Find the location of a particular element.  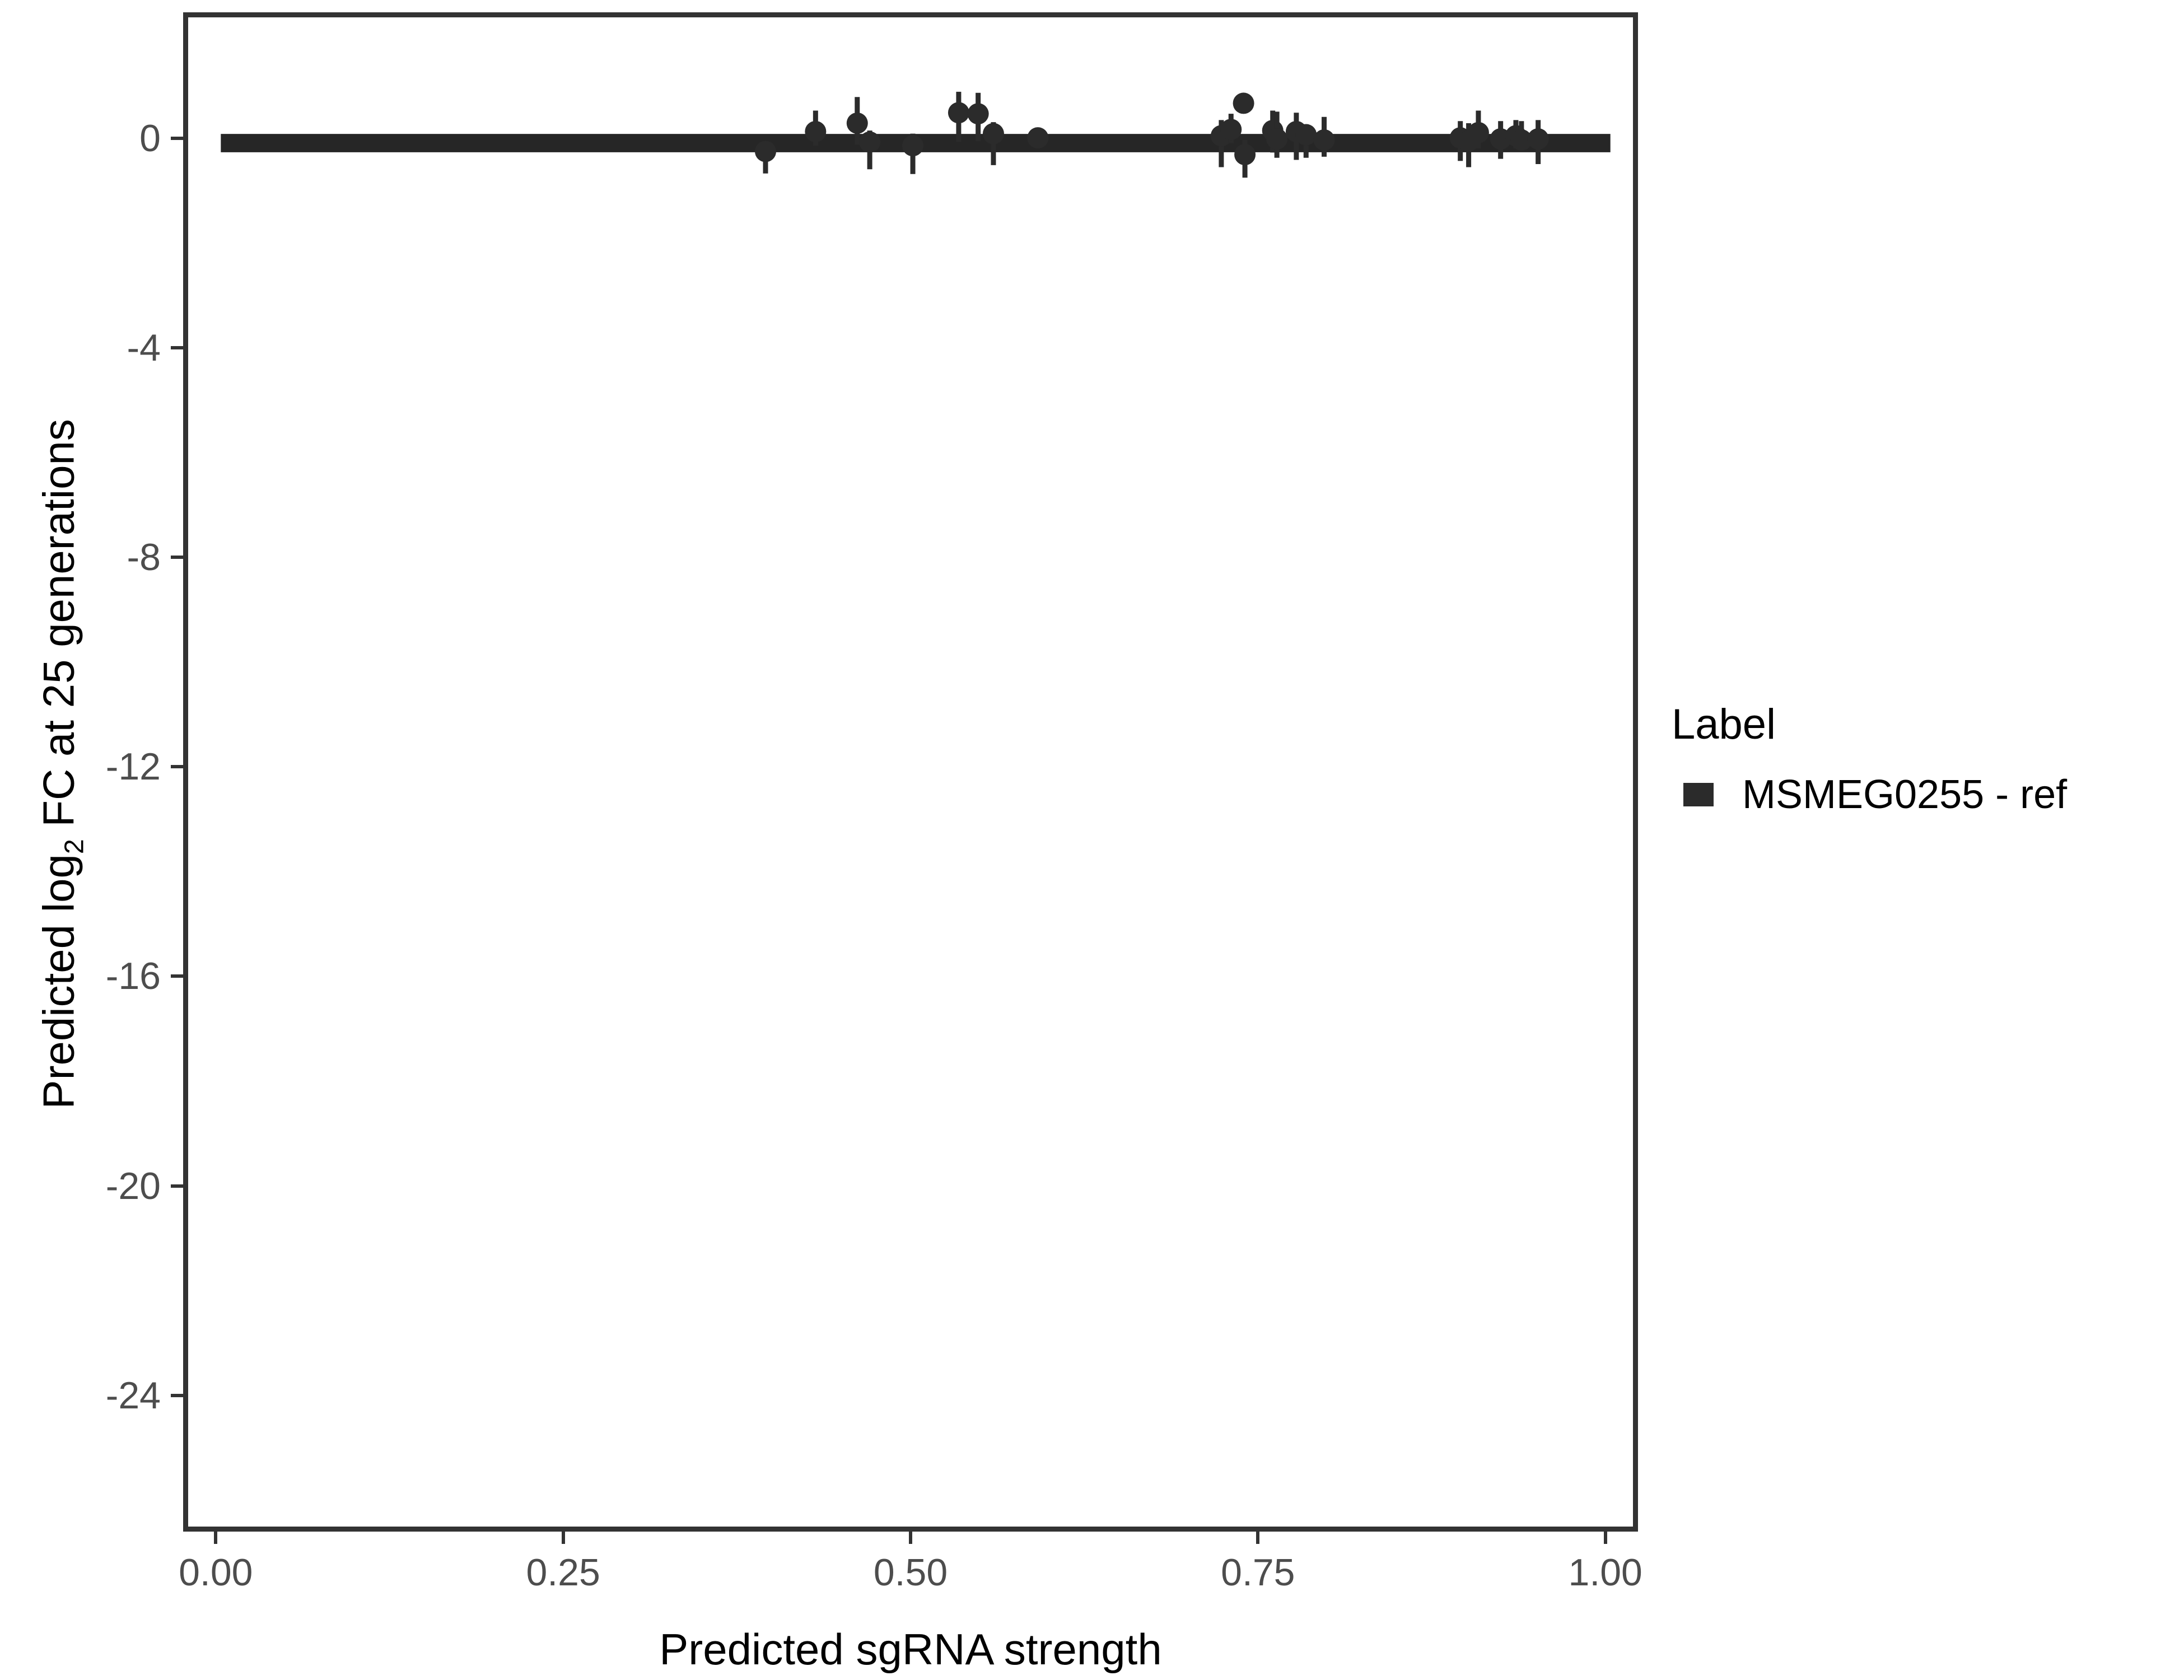

y-tick-label: -8 is located at coordinates (144, 556).